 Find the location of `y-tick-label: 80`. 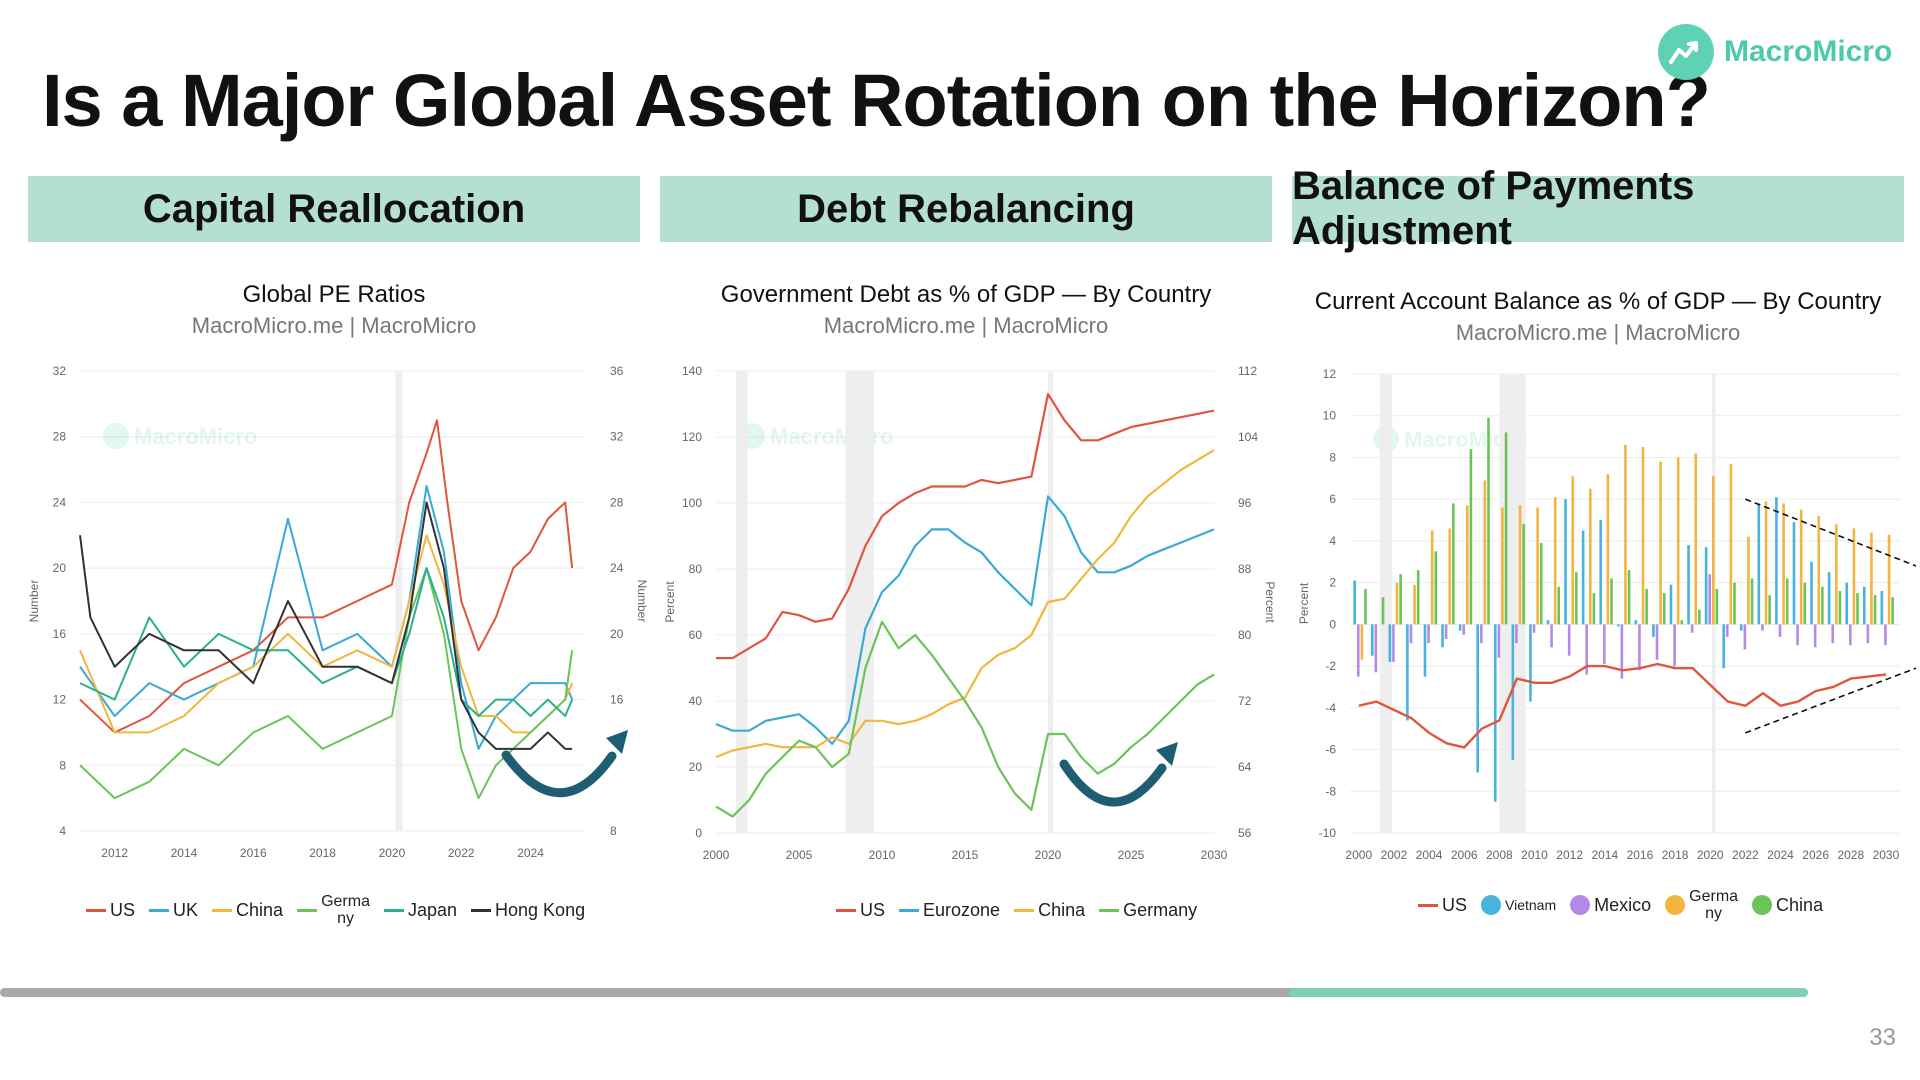

y-tick-label: 80 is located at coordinates (696, 569).